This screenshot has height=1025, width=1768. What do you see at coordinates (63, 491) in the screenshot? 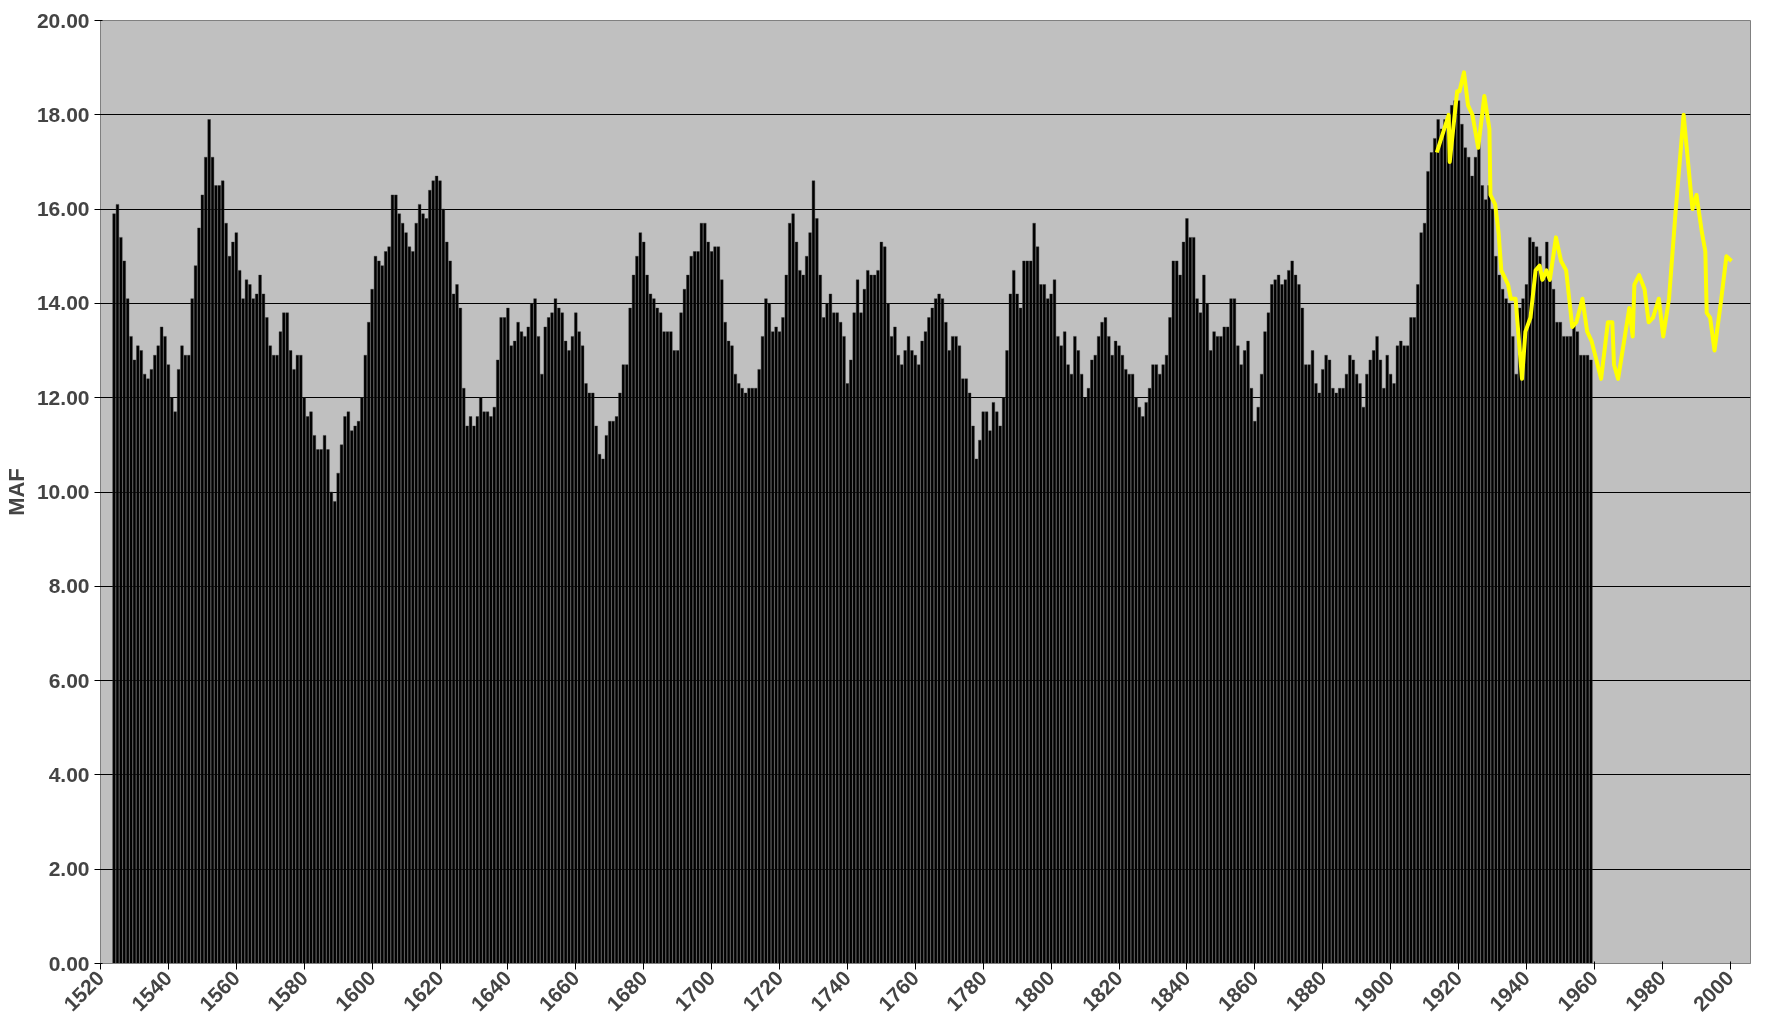
I see `y-tick-label: 10.00` at bounding box center [63, 491].